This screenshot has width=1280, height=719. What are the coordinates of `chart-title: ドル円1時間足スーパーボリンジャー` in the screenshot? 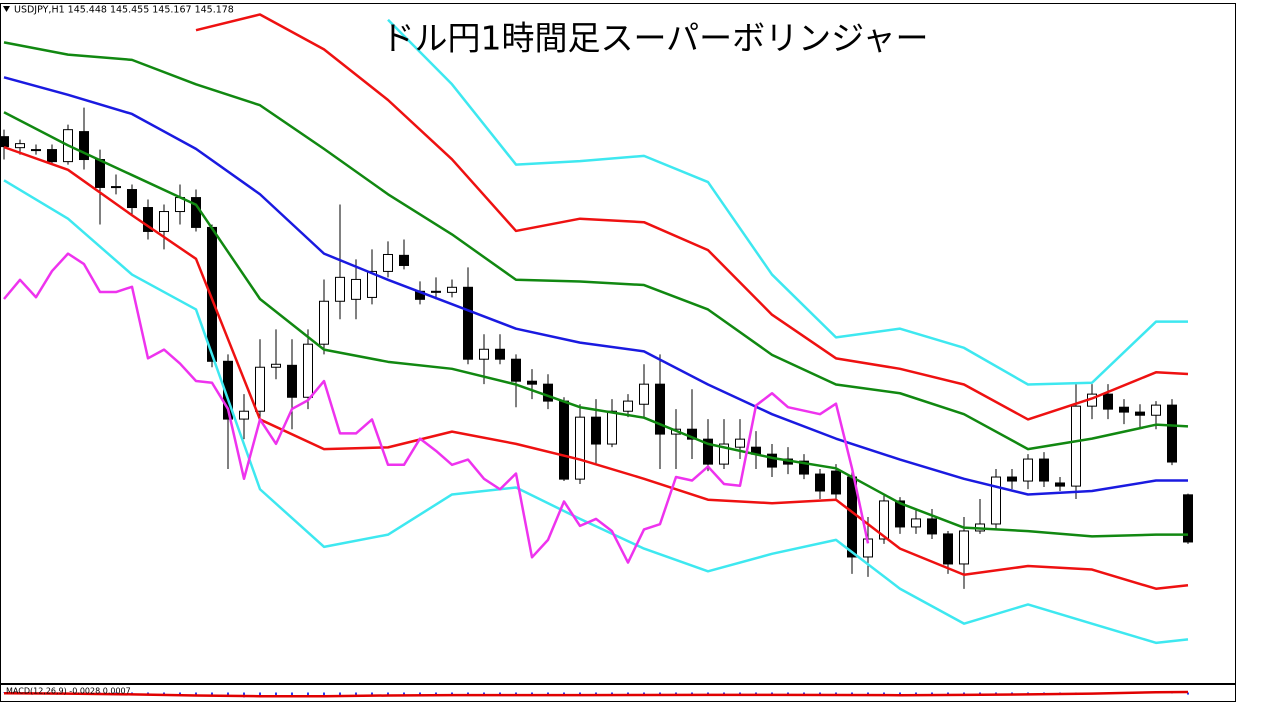 It's located at (654, 38).